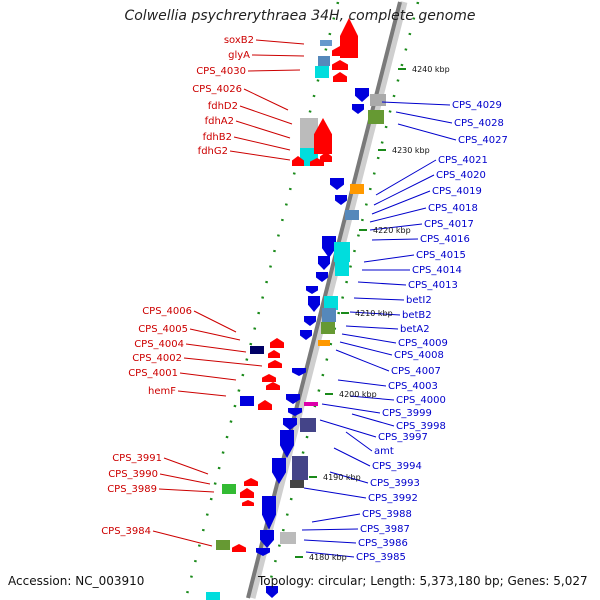 This screenshot has width=600, height=600. I want to click on left-gene-label-17: CPS_3984, so click(126, 531).